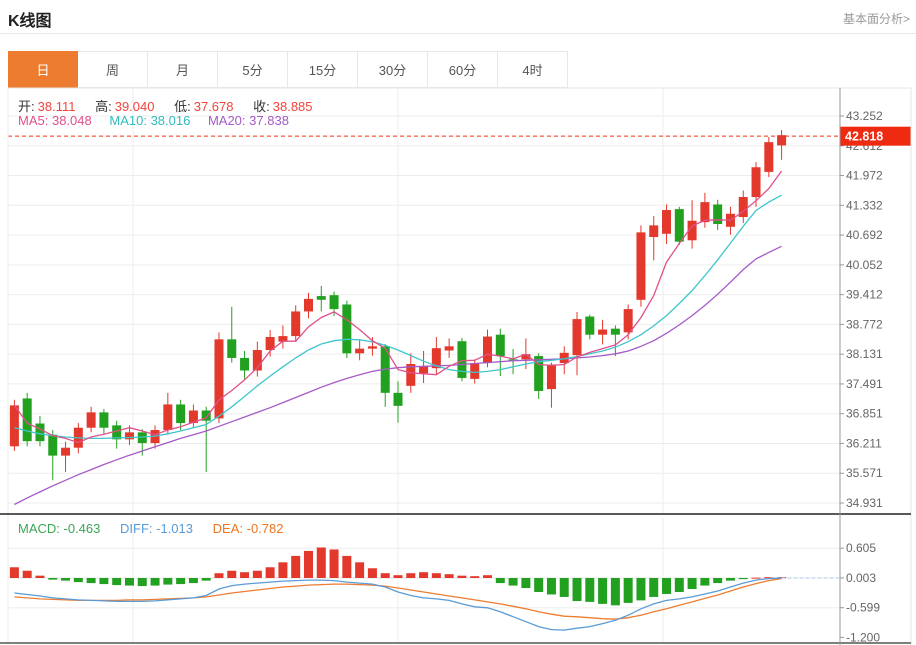 The width and height of the screenshot is (916, 645). Describe the element at coordinates (863, 637) in the screenshot. I see `axis-tick-label: -1.200` at that location.